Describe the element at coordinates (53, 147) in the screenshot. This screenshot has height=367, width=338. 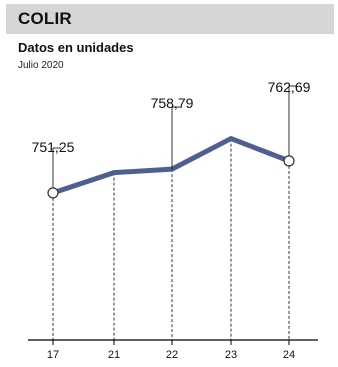
I see `data-label: 751,25` at that location.